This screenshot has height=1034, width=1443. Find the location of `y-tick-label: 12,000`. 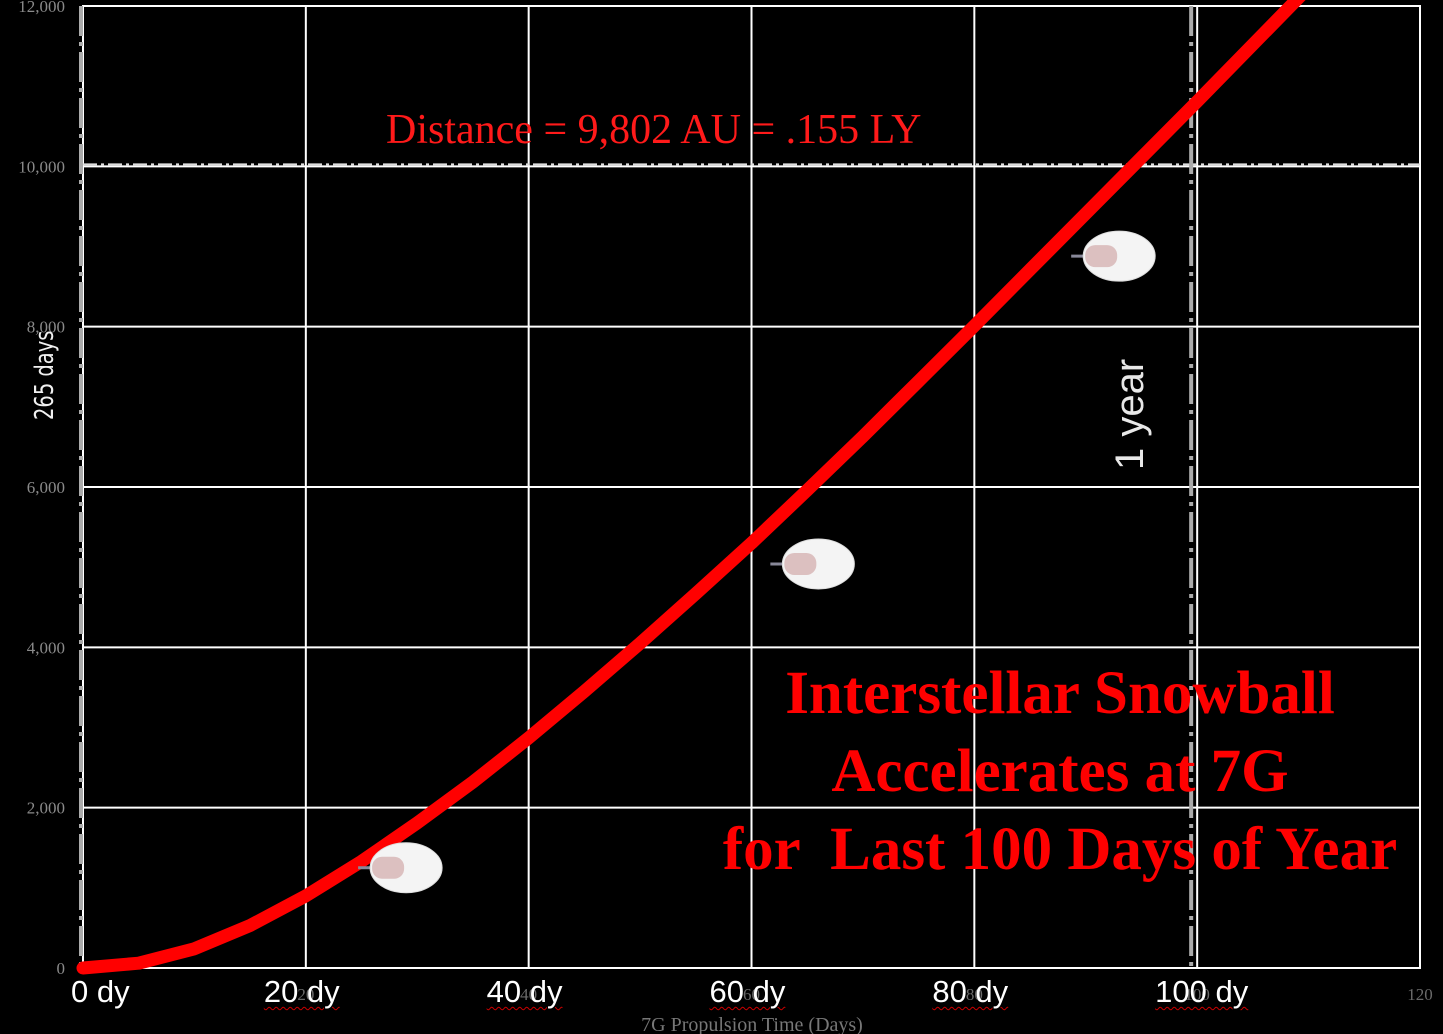

y-tick-label: 12,000 is located at coordinates (41, 8).